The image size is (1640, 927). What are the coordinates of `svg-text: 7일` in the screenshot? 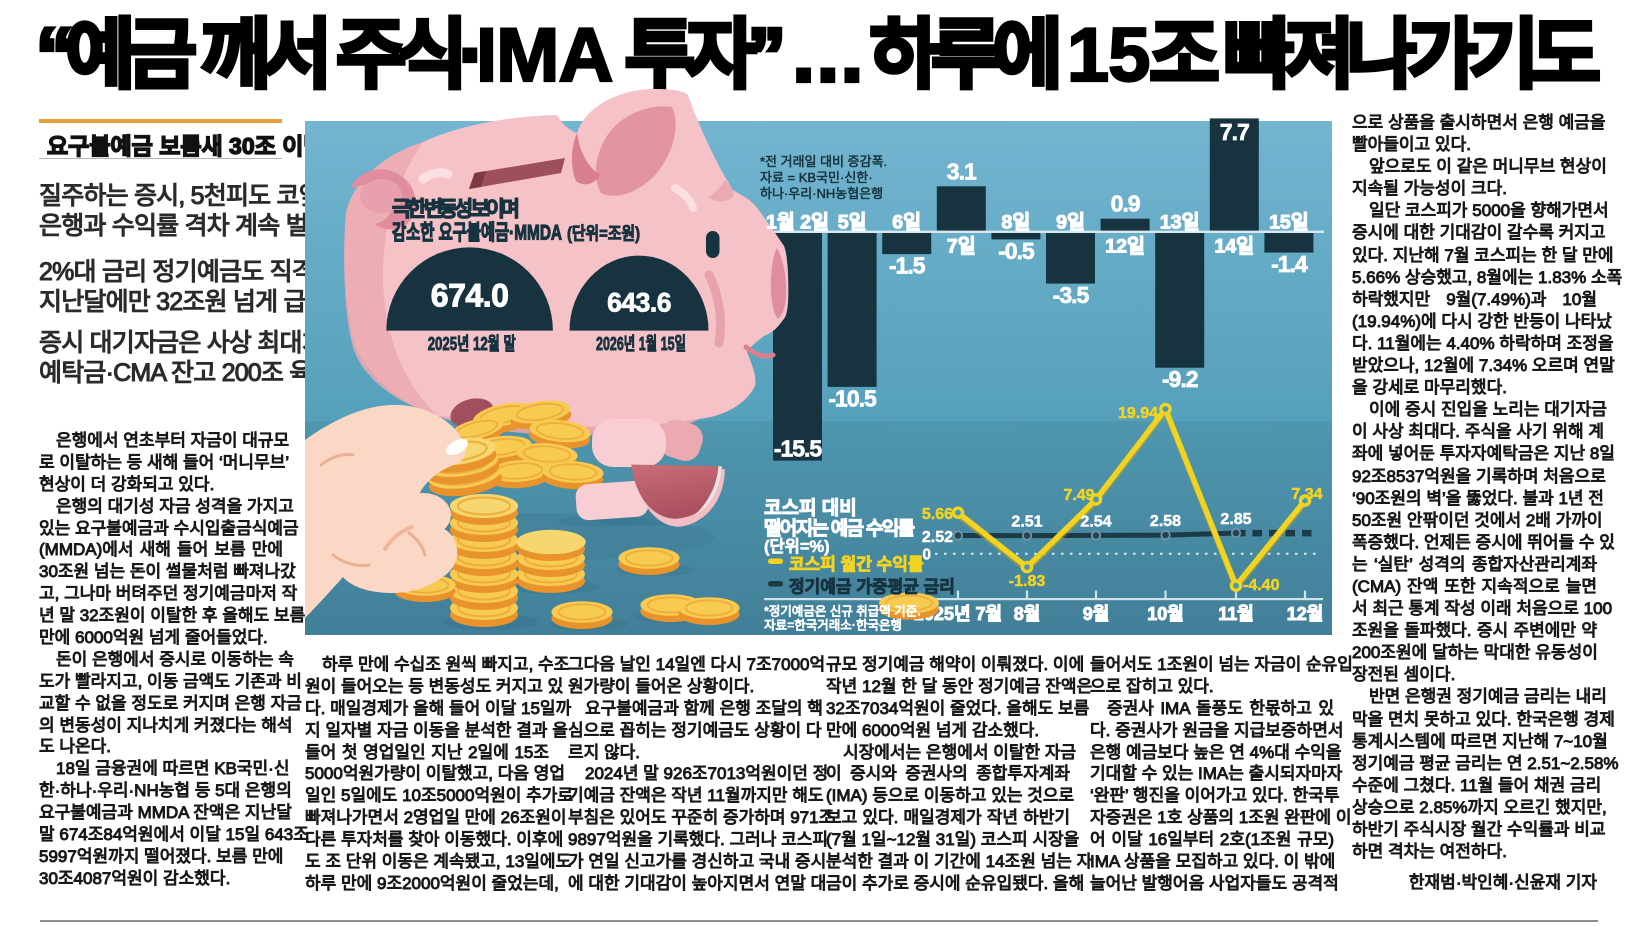 It's located at (961, 247).